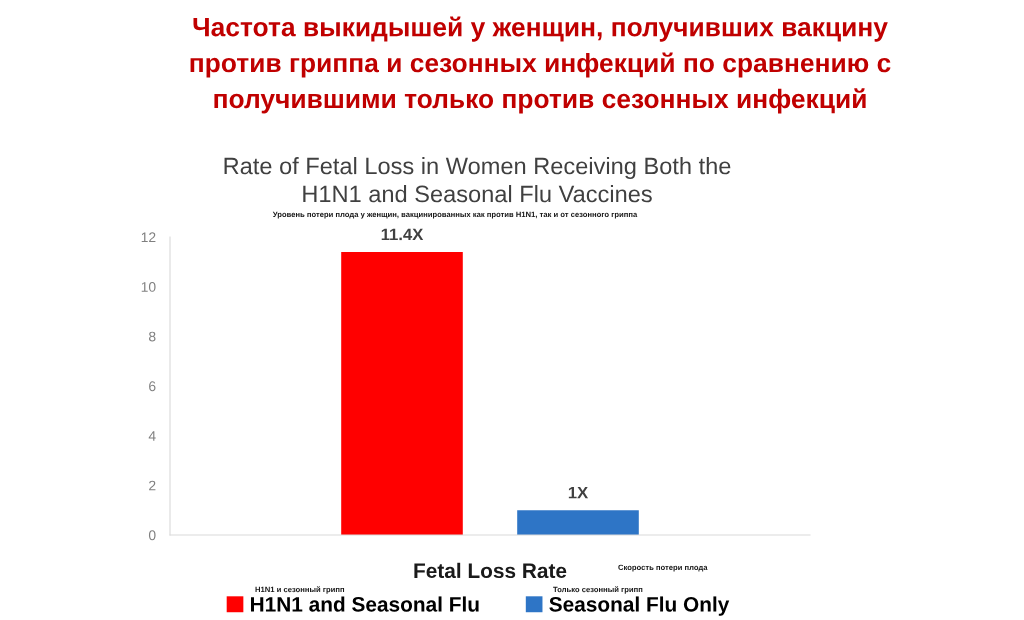 This screenshot has width=1024, height=620. Describe the element at coordinates (639, 606) in the screenshot. I see `legend-label: Seasonal Flu Only` at that location.